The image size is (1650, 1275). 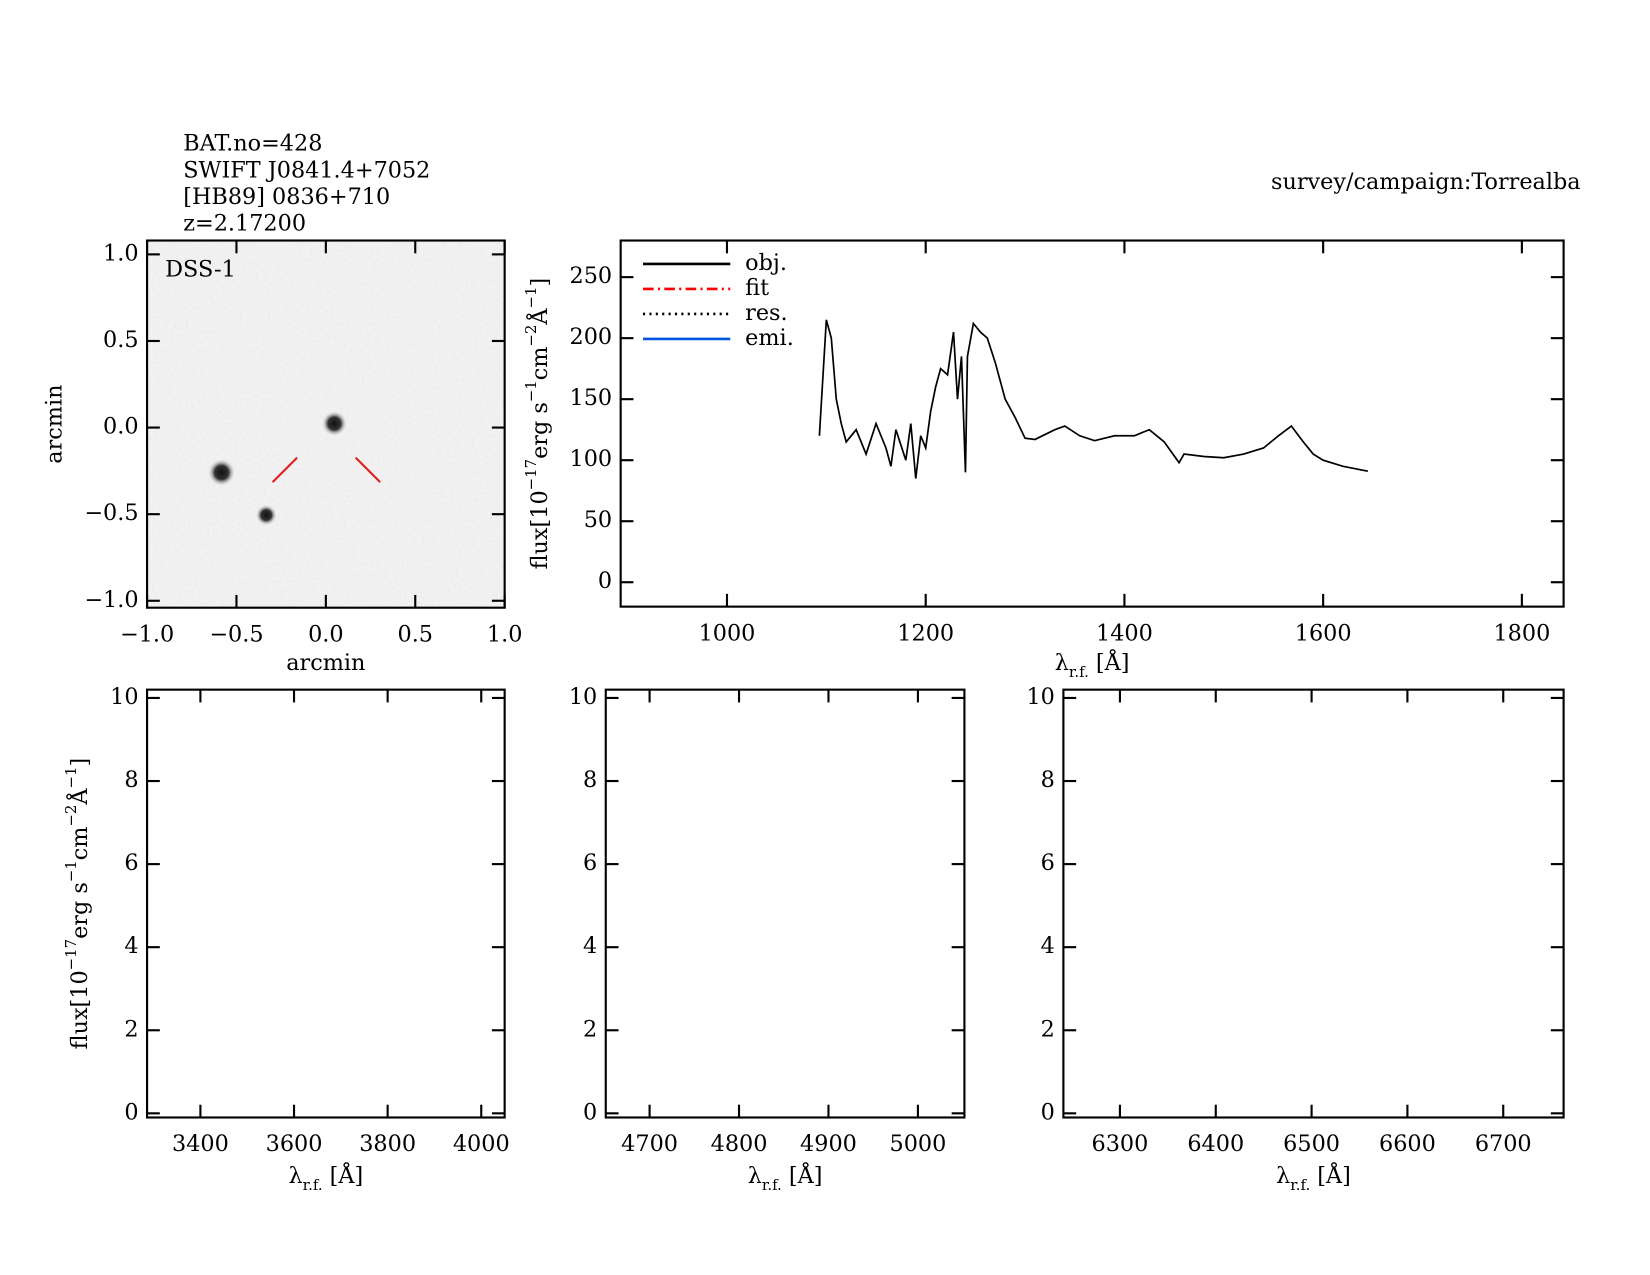 I want to click on y-tick-label: 250, so click(x=591, y=276).